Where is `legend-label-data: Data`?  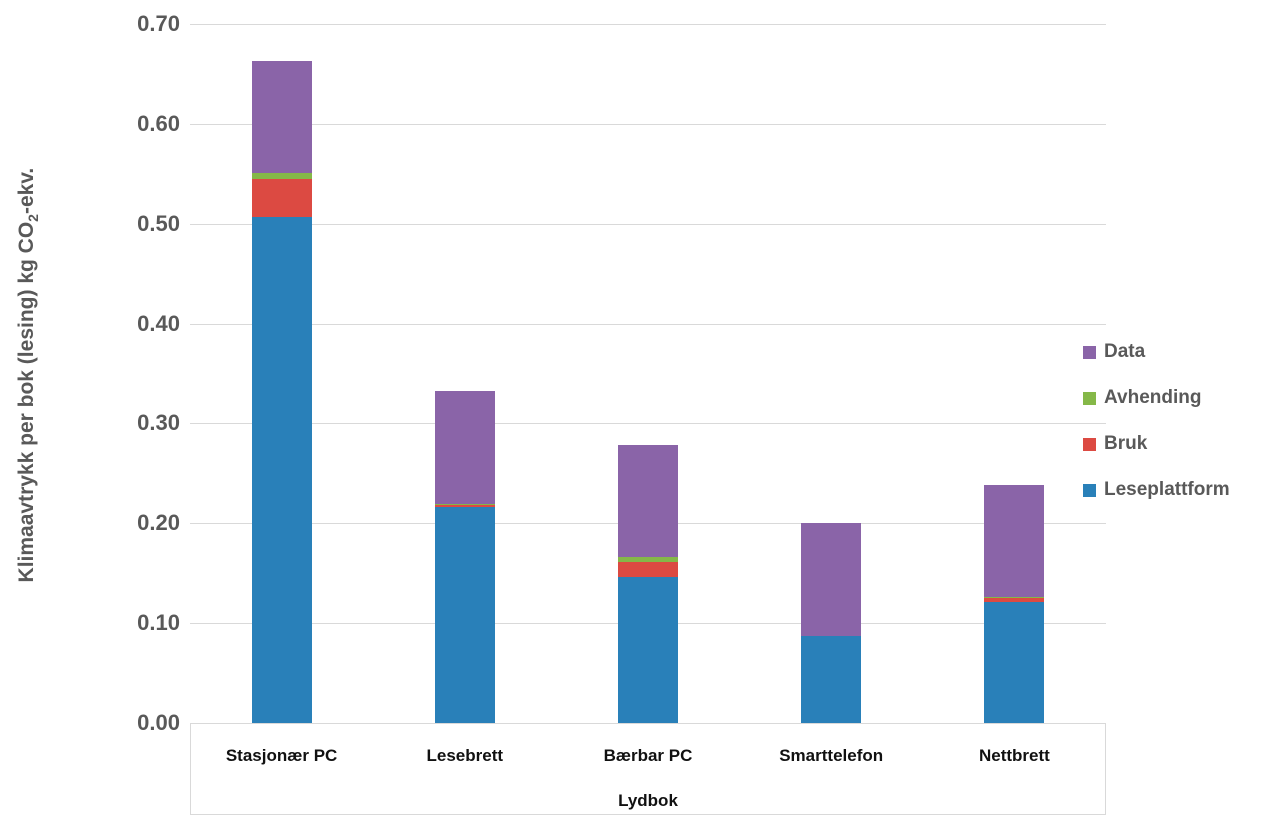
legend-label-data: Data is located at coordinates (1125, 351).